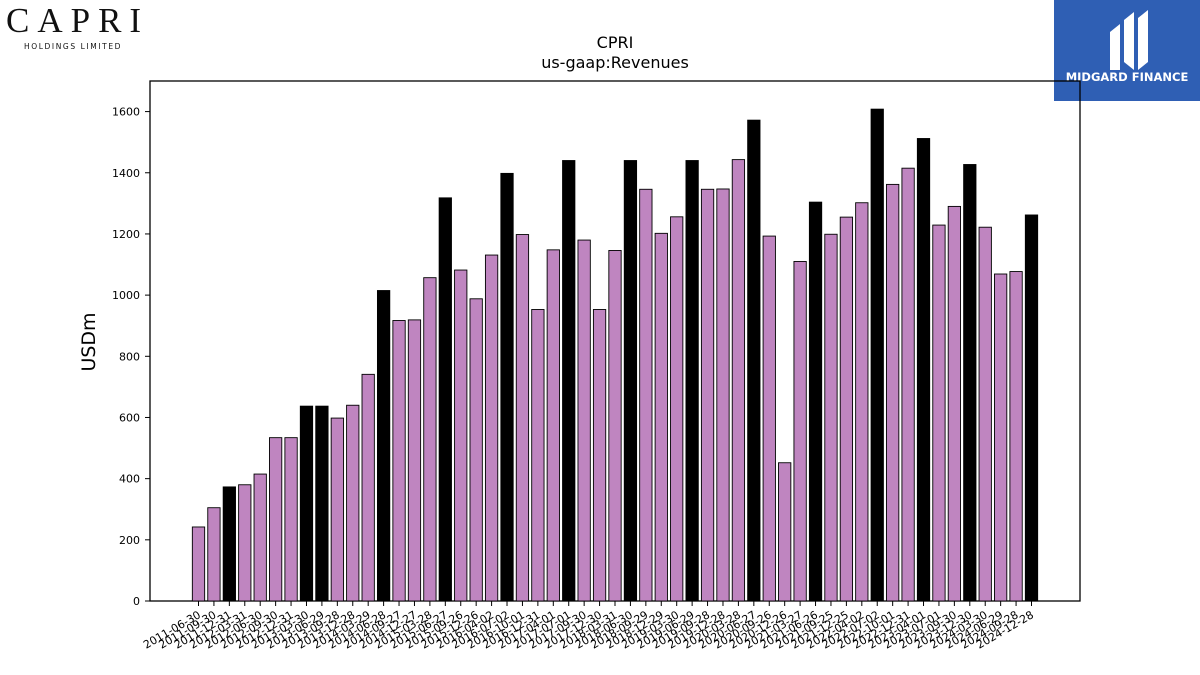  I want to click on publisher-name: MIDGARD FINANCE, so click(1127, 77).